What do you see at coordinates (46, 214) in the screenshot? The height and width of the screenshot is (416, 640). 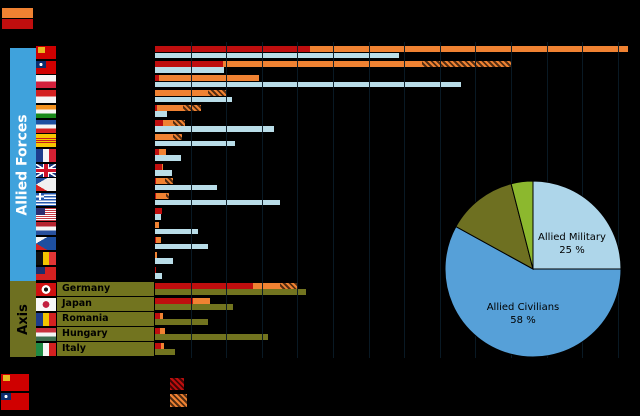 I see `flag-usa-icon` at bounding box center [46, 214].